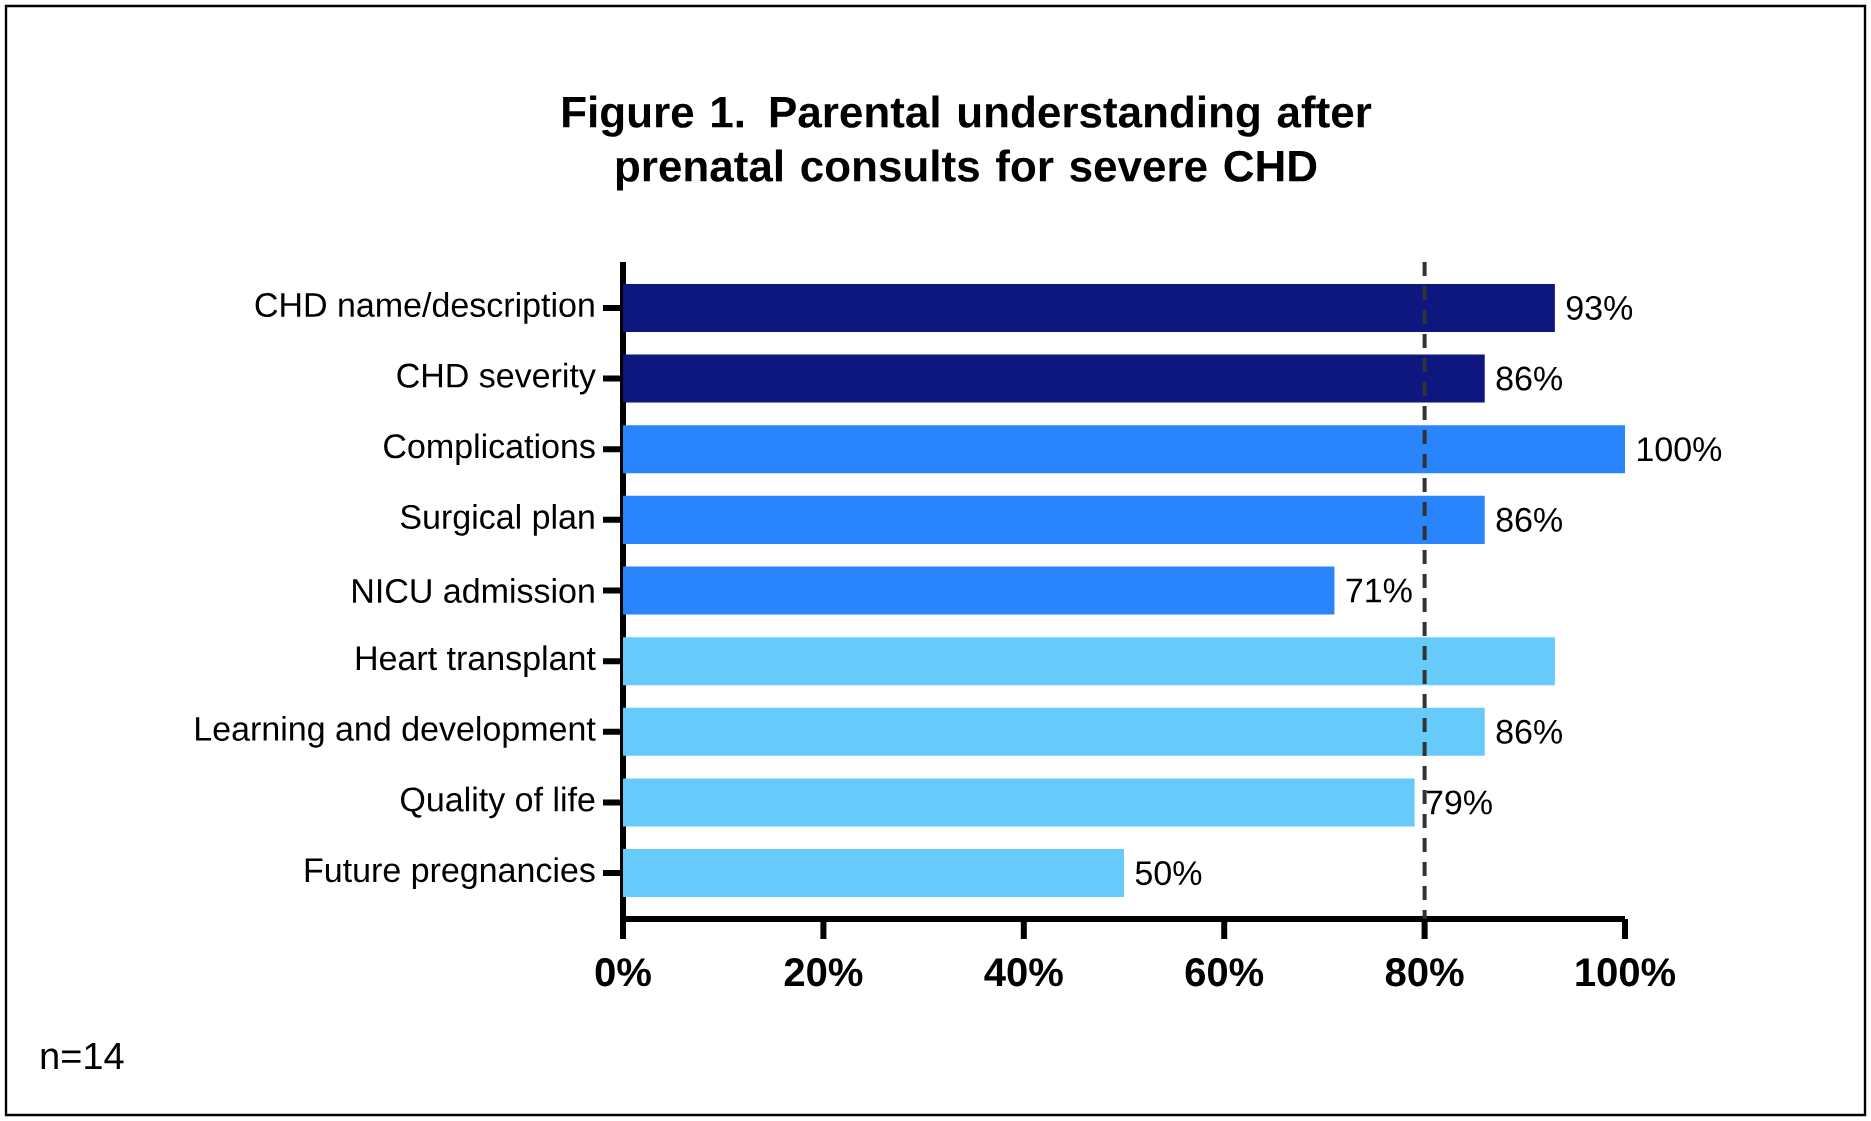 This screenshot has height=1121, width=1871. I want to click on y-tick-label: Surgical plan, so click(497, 520).